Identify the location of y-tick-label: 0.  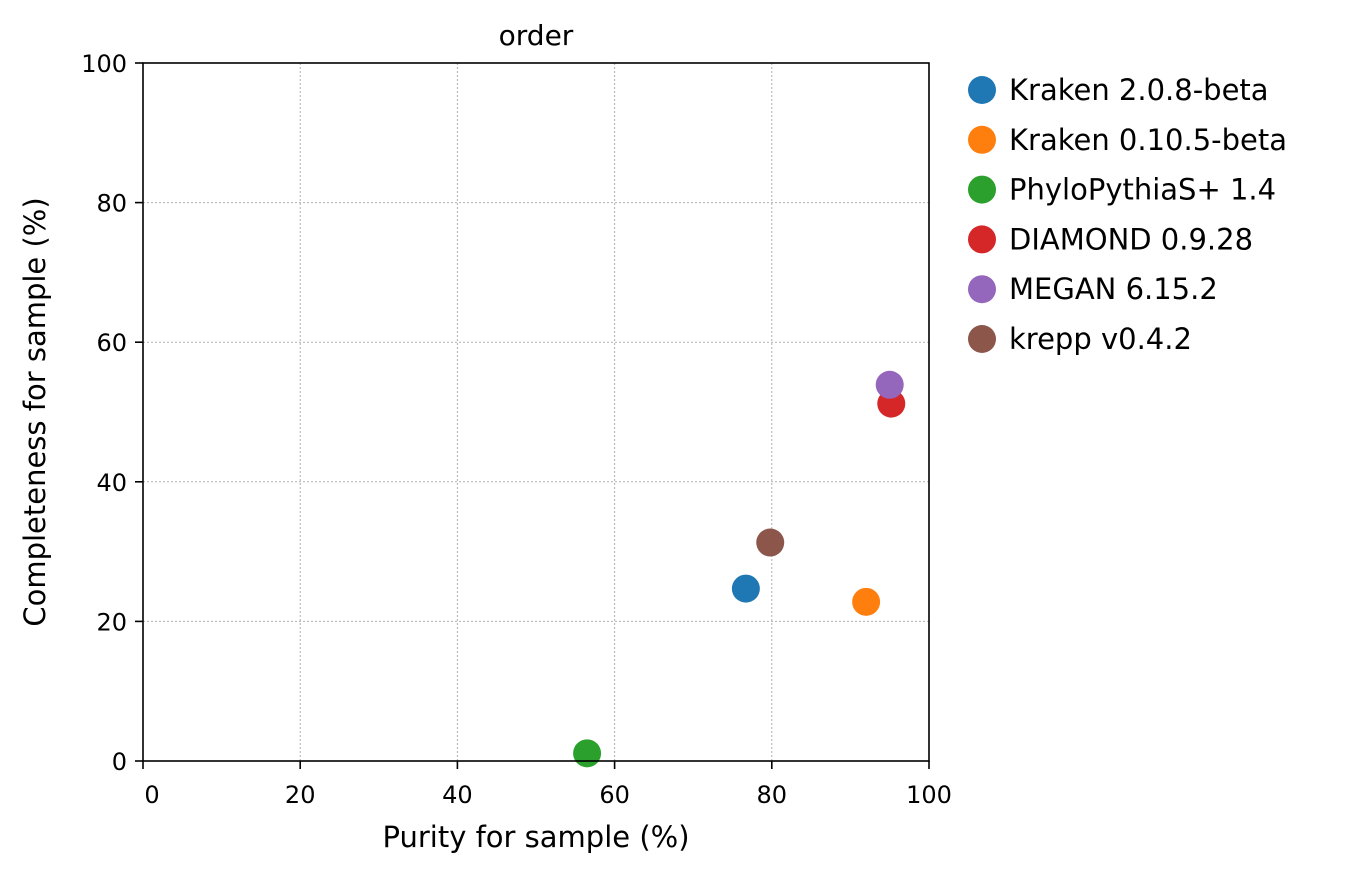
(119, 762).